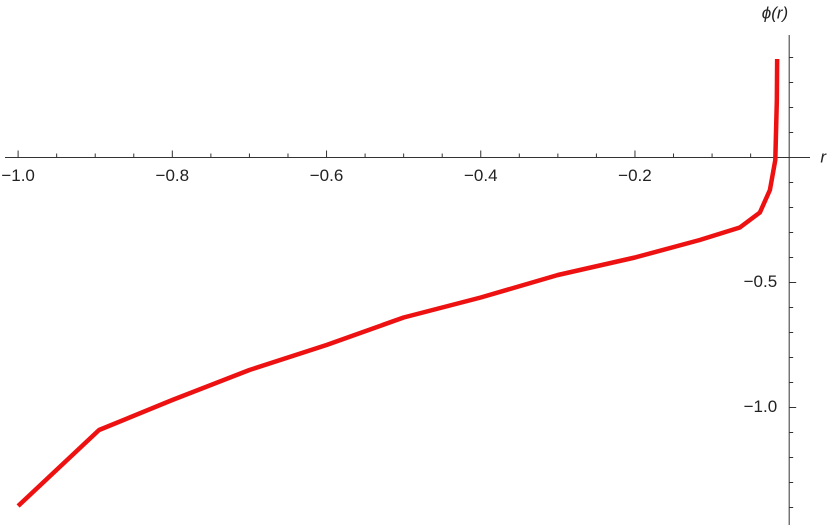 Image resolution: width=830 pixels, height=530 pixels. Describe the element at coordinates (823, 156) in the screenshot. I see `x-axis-label: r` at that location.